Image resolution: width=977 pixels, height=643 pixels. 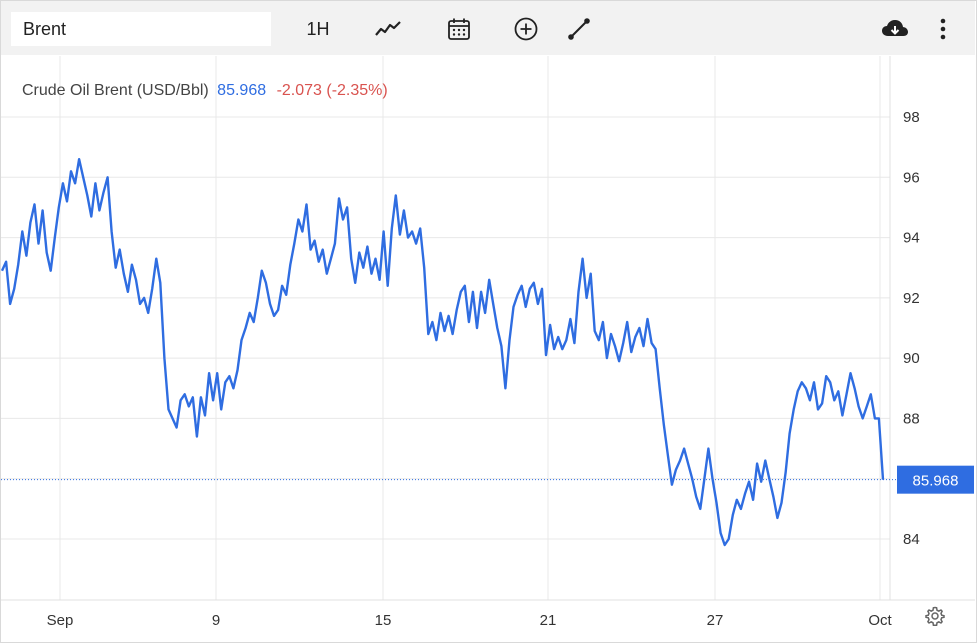 I want to click on more-menu-button, so click(x=943, y=29).